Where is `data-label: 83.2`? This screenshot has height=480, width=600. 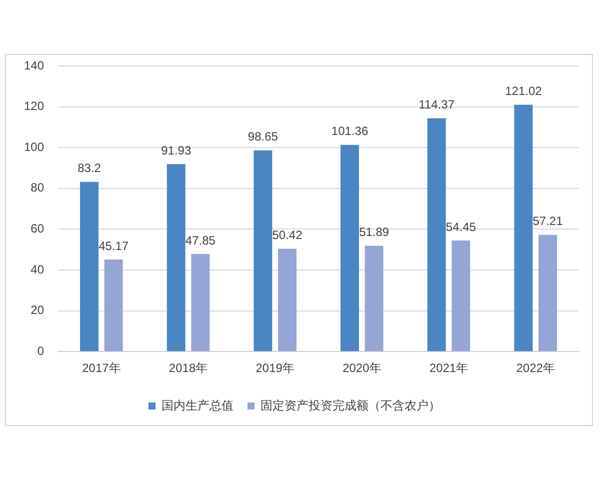 data-label: 83.2 is located at coordinates (90, 168).